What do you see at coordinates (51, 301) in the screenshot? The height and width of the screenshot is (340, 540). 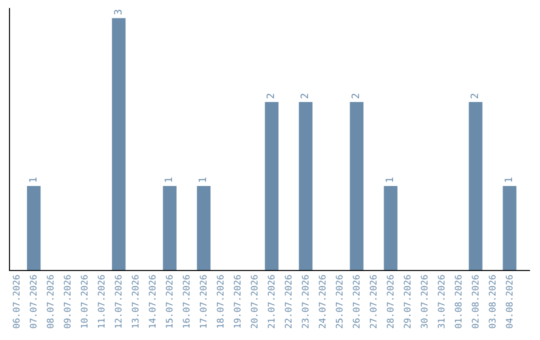 I see `x-tick-label: 08.07.2026` at bounding box center [51, 301].